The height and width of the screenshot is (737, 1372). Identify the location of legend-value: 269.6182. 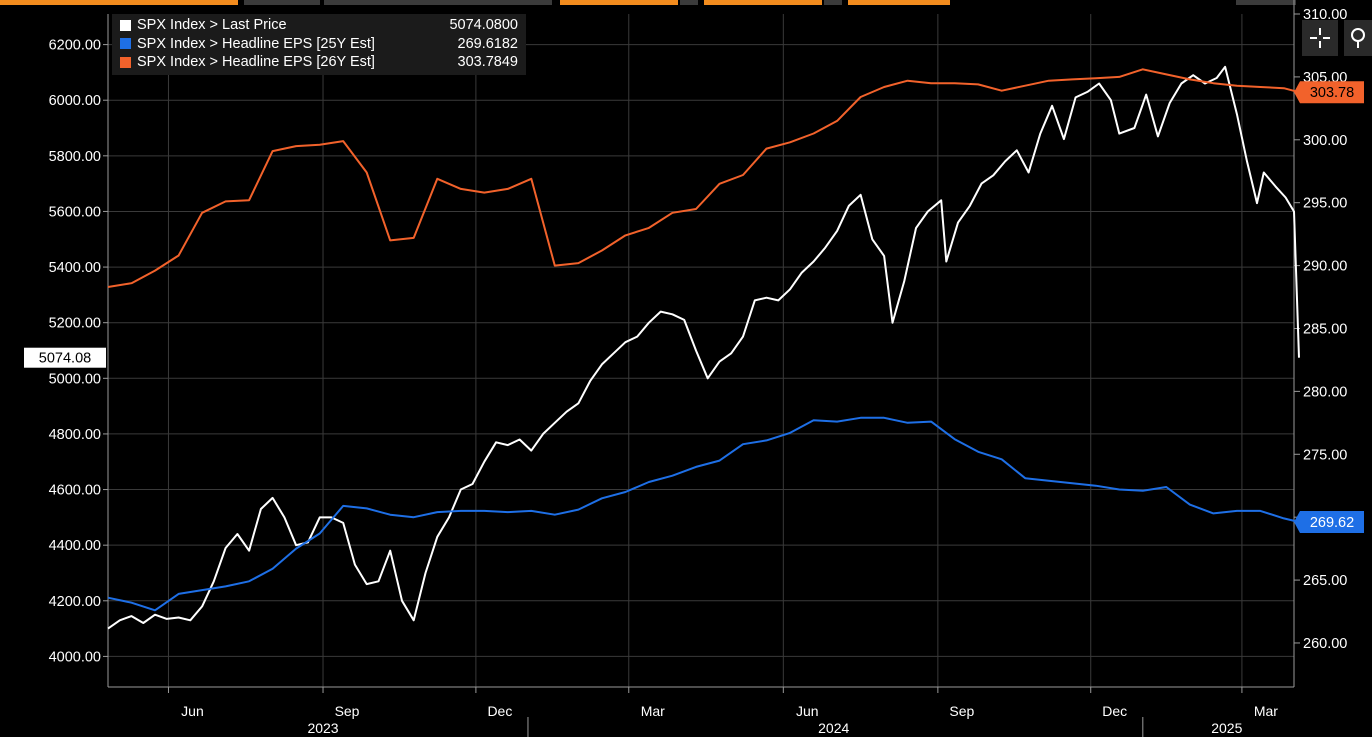
(487, 43).